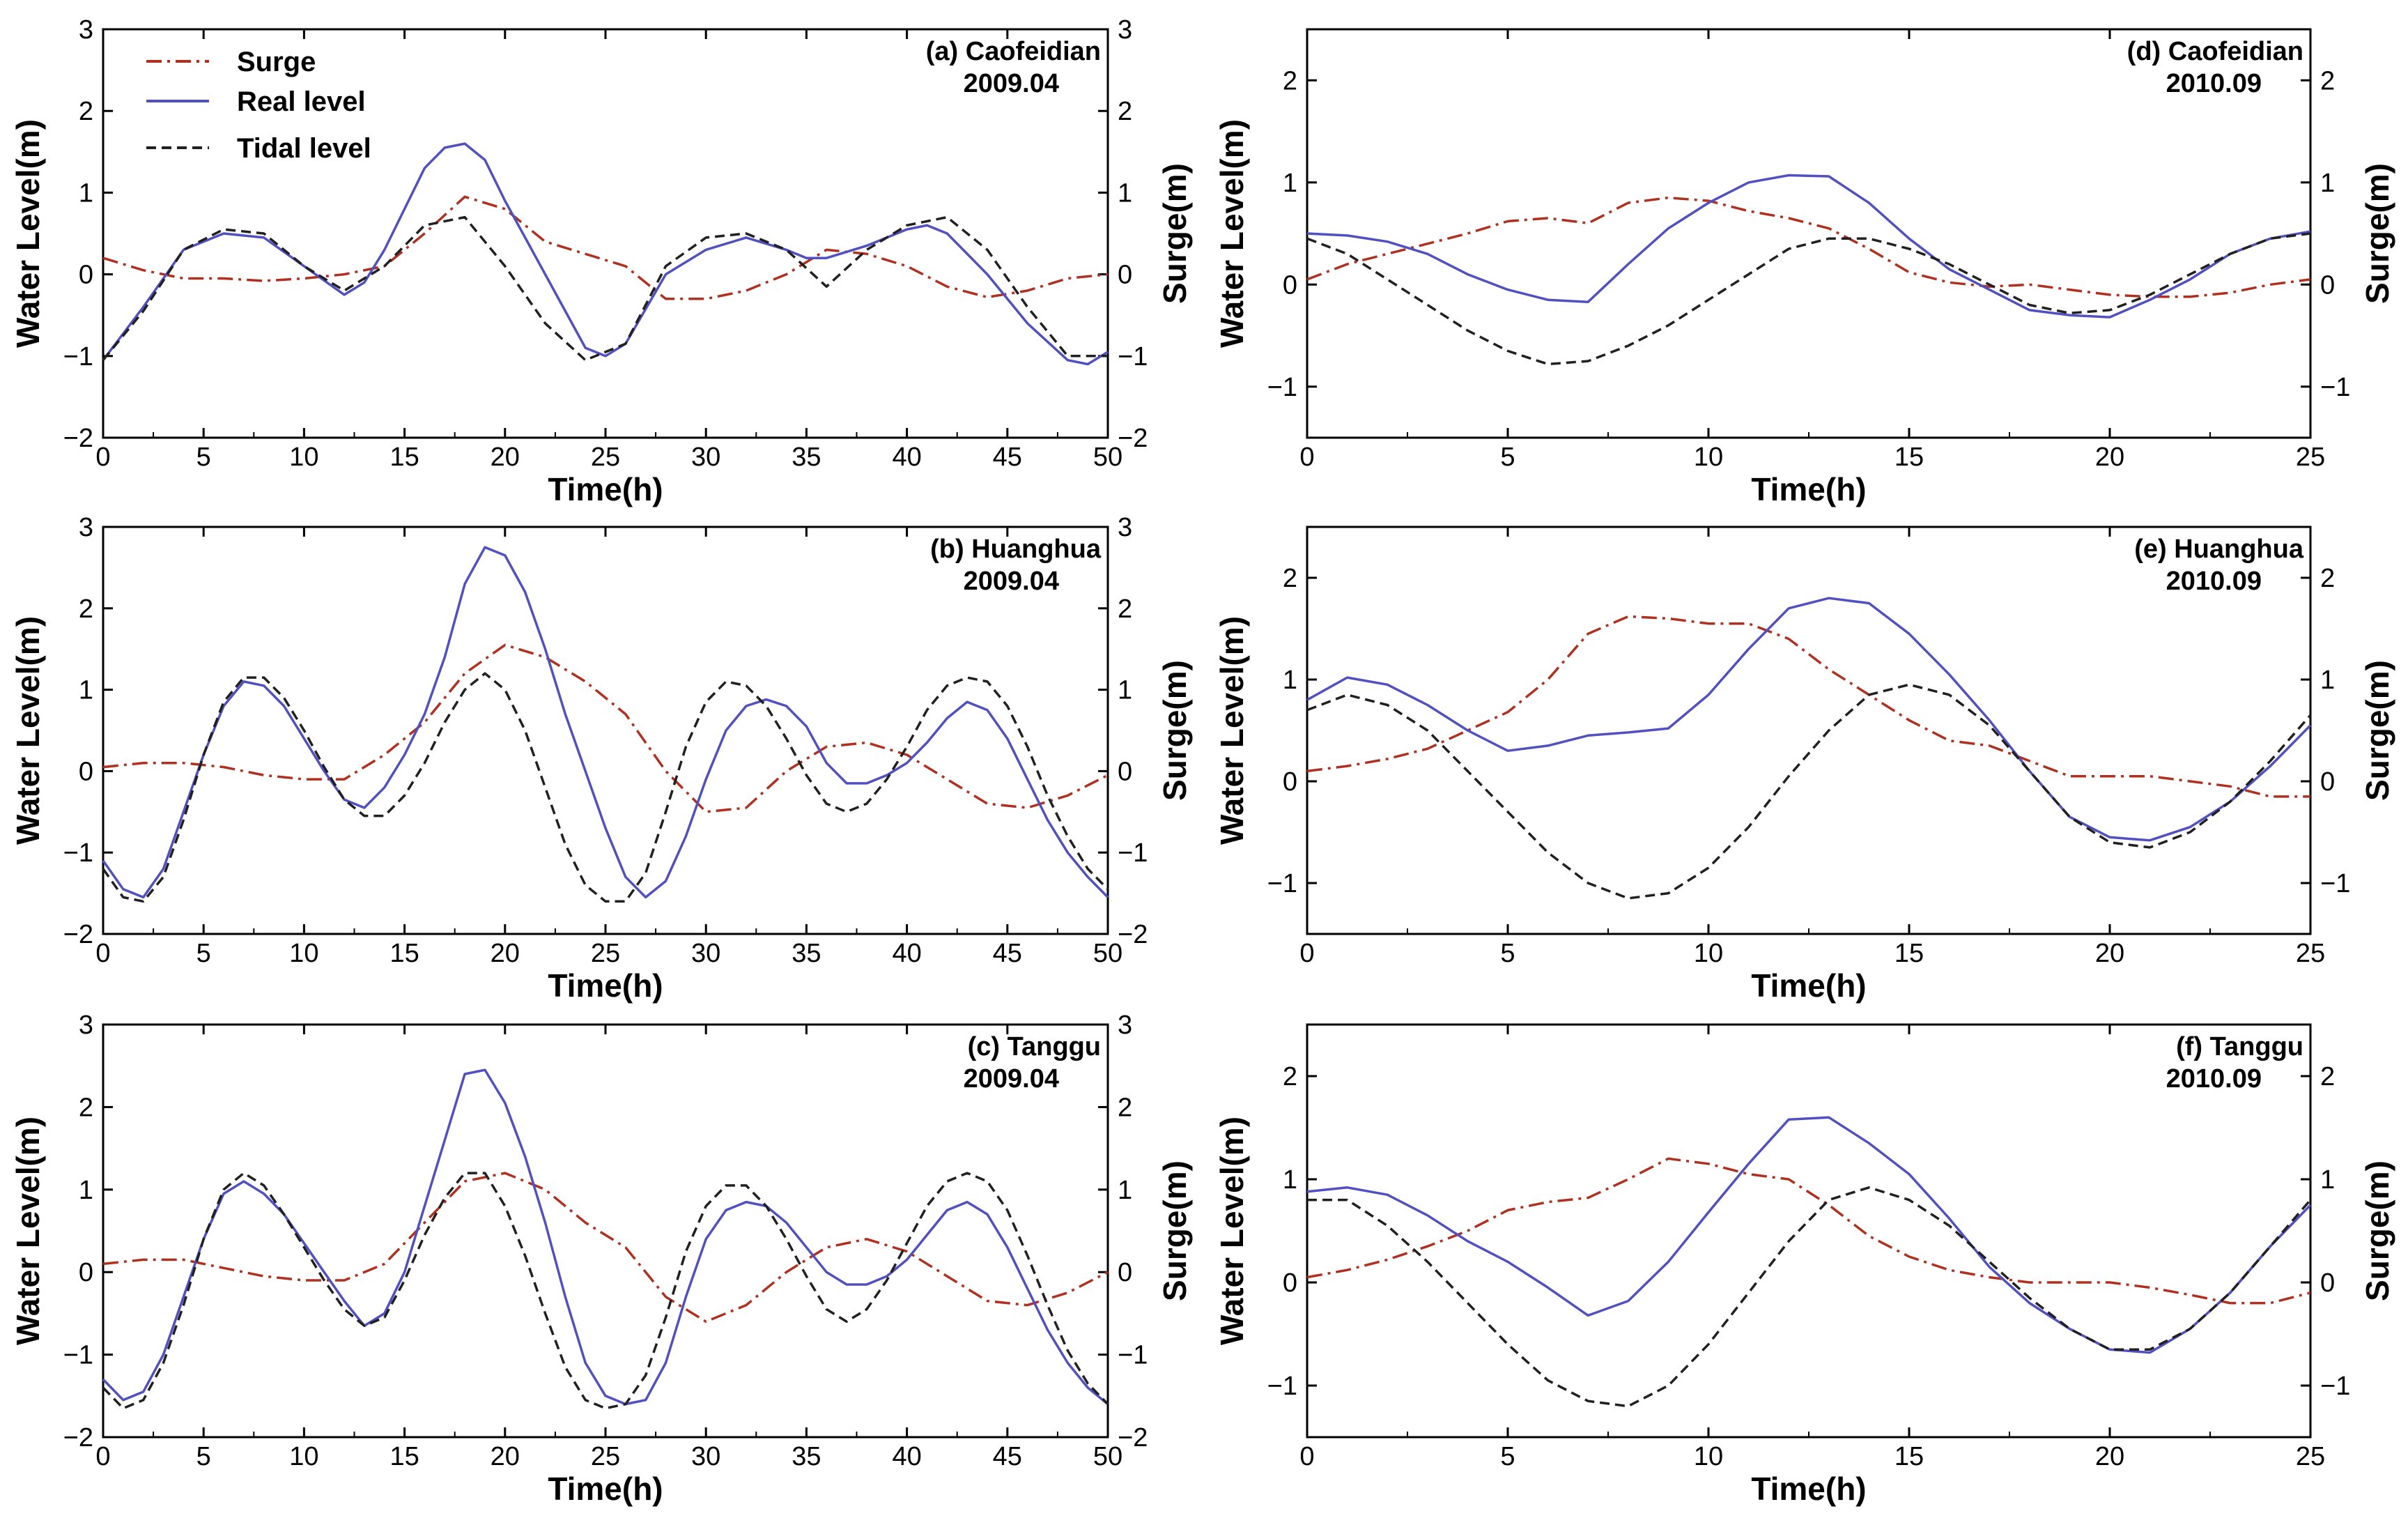  Describe the element at coordinates (2239, 1046) in the screenshot. I see `panel-title-f: (f) Tanggu` at that location.